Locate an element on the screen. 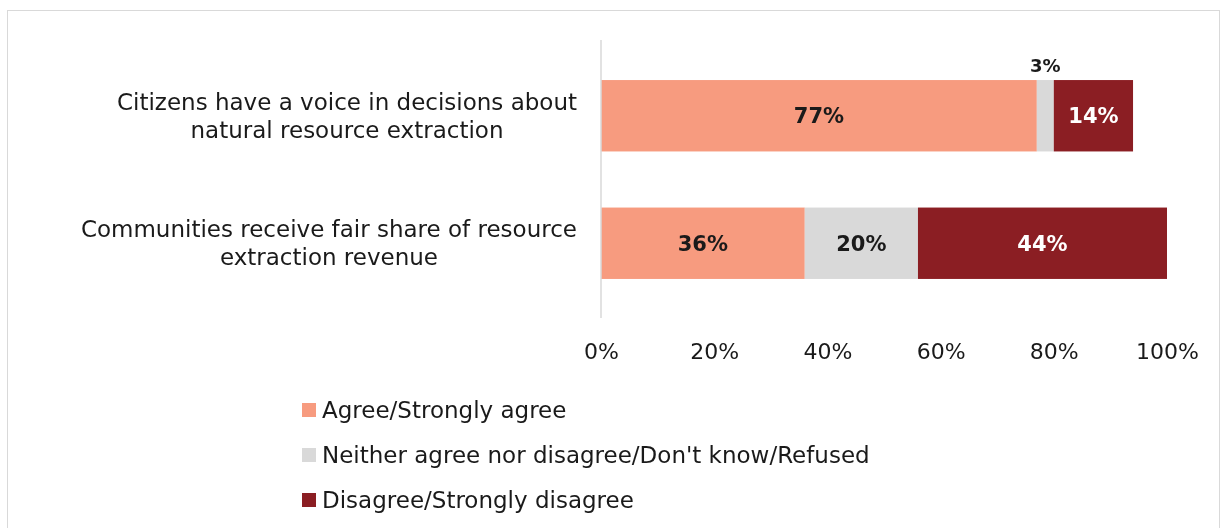 Image resolution: width=1226 pixels, height=528 pixels. data-label: 77% is located at coordinates (819, 116).